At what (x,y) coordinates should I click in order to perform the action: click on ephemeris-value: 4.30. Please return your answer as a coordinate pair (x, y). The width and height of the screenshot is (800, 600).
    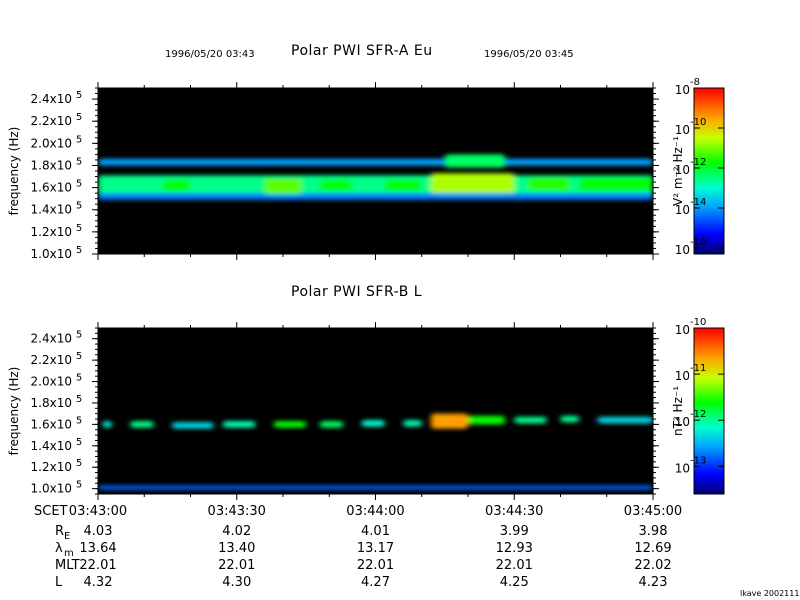
    Looking at the image, I should click on (236, 582).